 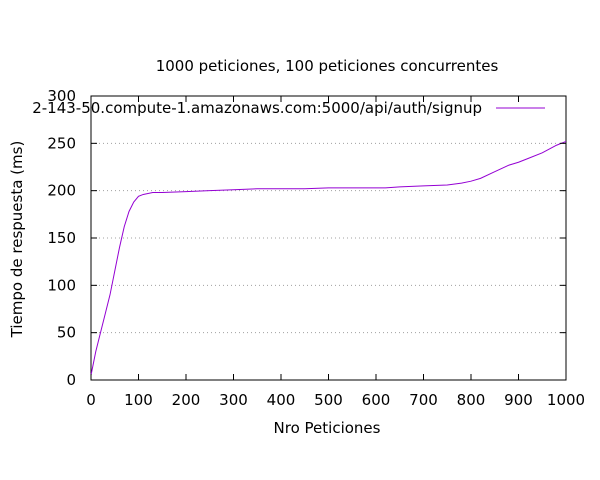 I want to click on y-tick-label: 0, so click(x=71, y=380).